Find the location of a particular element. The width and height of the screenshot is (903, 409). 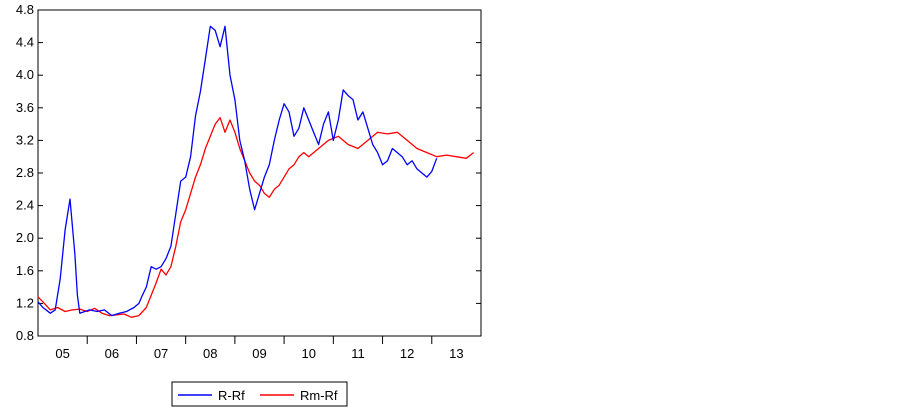

y-tick-label: 3.6 is located at coordinates (25, 107).